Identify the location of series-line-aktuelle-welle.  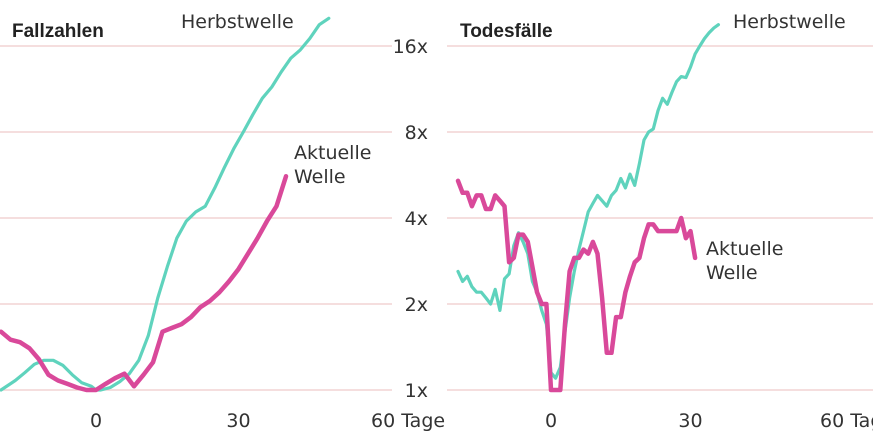
(576, 285).